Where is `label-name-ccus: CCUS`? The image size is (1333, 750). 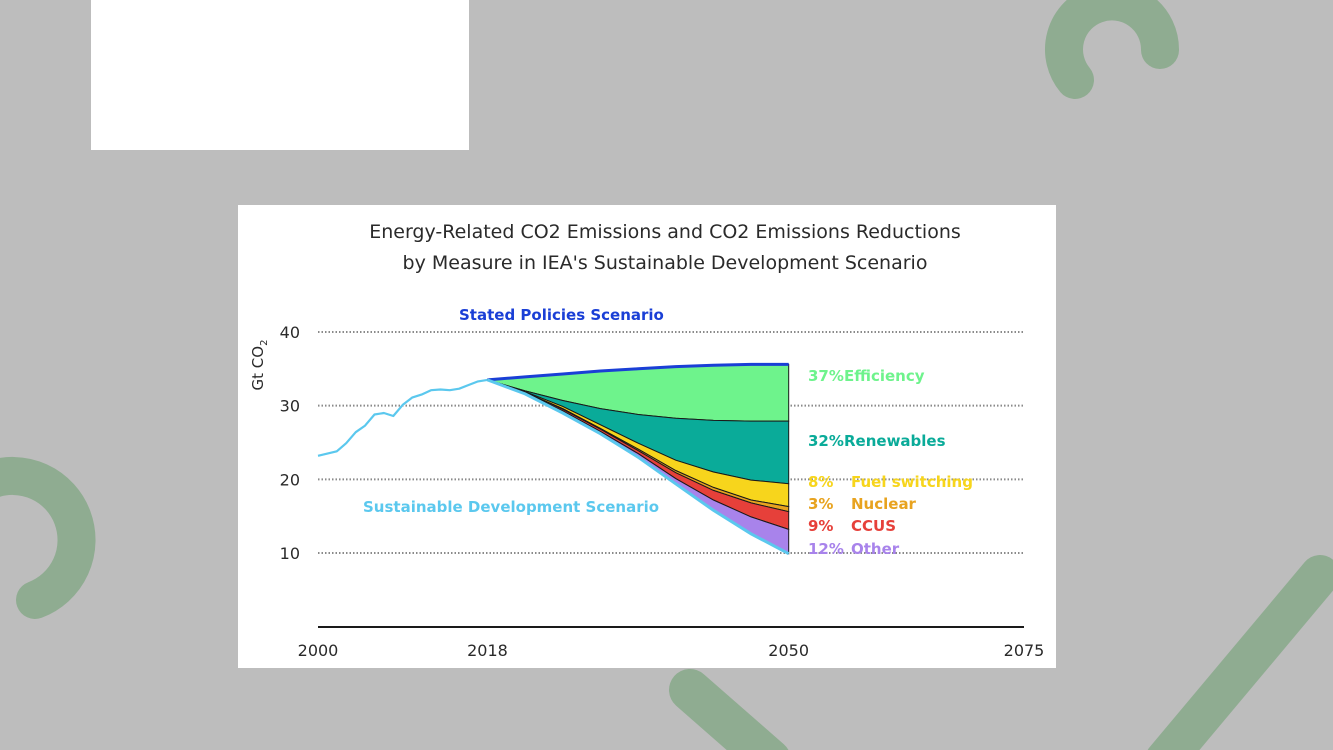
label-name-ccus: CCUS is located at coordinates (873, 526).